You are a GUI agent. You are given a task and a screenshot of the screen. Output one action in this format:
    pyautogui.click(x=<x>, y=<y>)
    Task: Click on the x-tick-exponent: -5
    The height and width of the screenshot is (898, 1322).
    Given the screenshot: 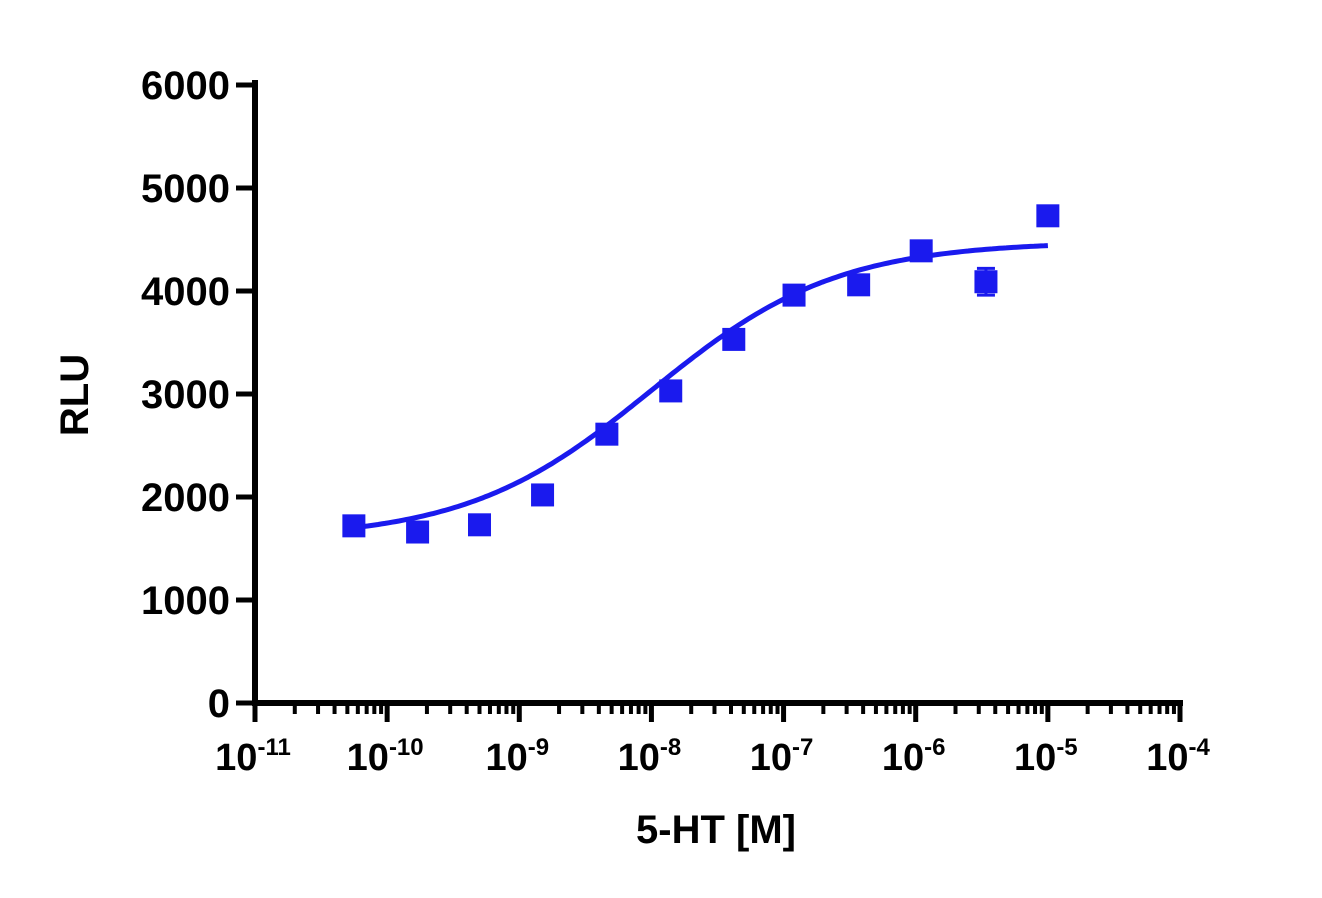 What is the action you would take?
    pyautogui.click(x=1066, y=747)
    